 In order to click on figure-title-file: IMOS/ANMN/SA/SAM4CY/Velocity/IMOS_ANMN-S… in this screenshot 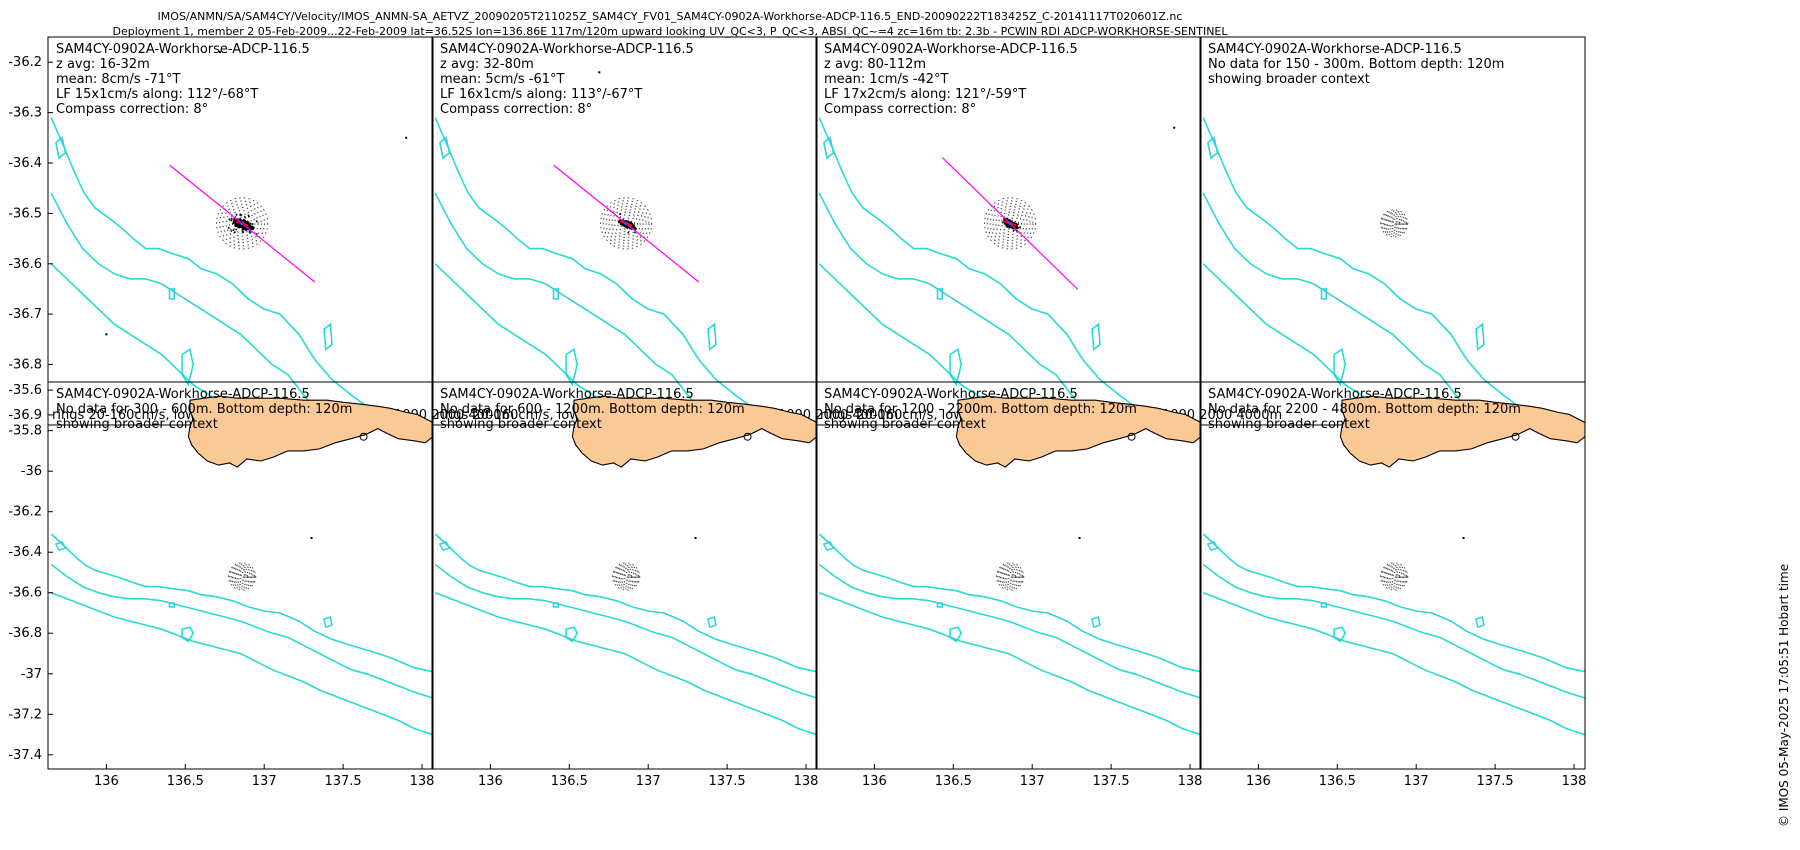, I will do `click(670, 16)`.